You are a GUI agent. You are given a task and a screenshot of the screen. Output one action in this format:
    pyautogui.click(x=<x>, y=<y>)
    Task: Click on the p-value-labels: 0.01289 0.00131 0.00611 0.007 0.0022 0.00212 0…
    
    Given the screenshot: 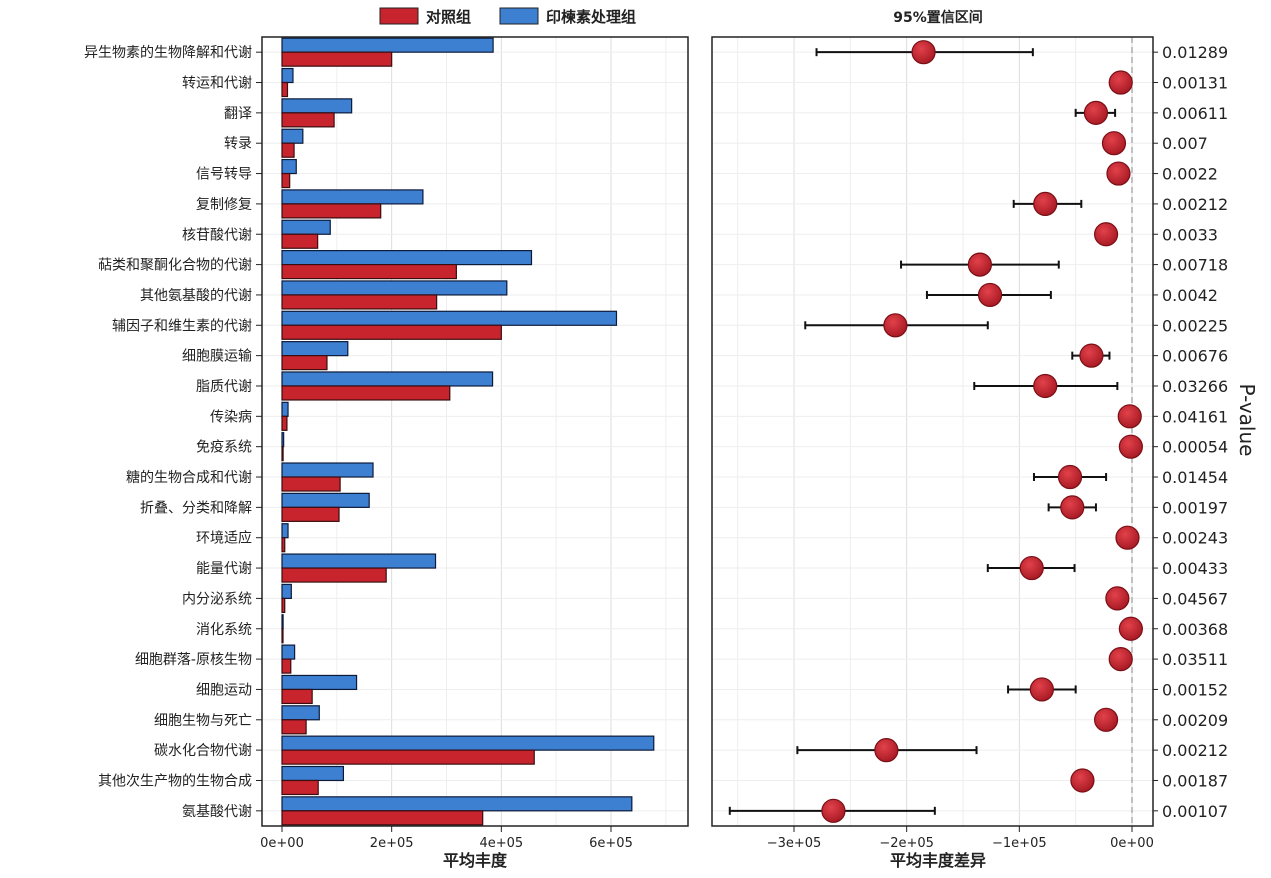 What is the action you would take?
    pyautogui.click(x=1190, y=432)
    